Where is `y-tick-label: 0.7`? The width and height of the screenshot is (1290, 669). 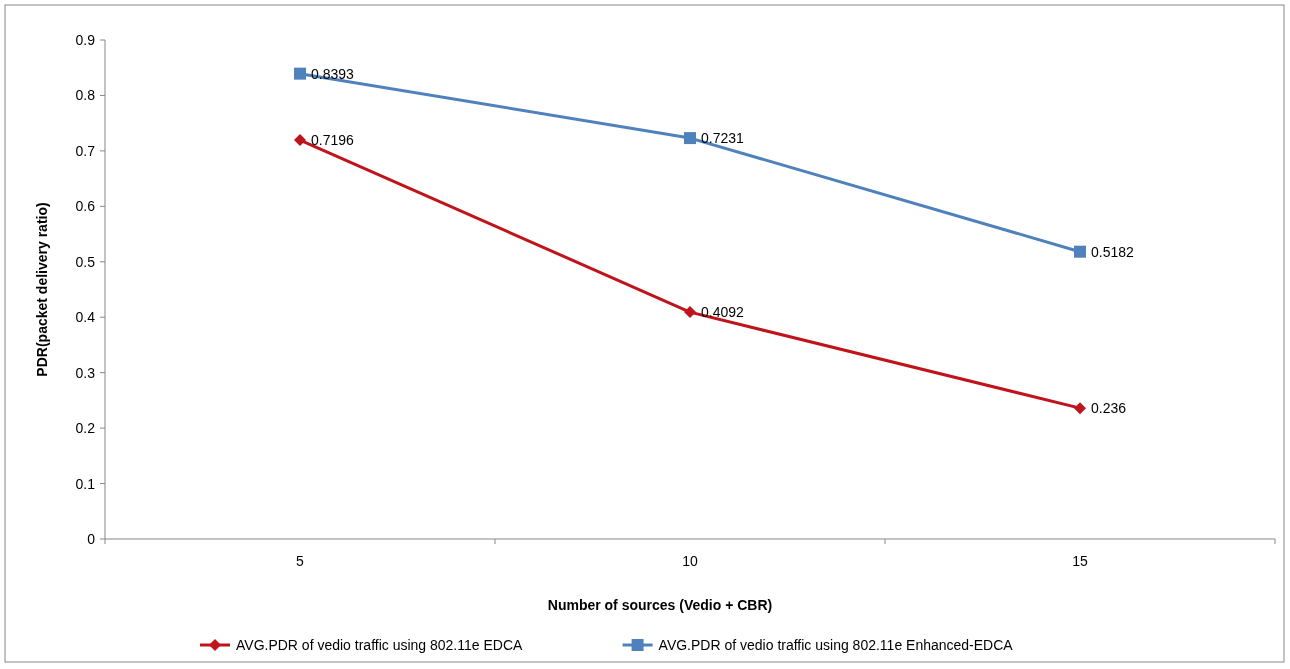 y-tick-label: 0.7 is located at coordinates (85, 150).